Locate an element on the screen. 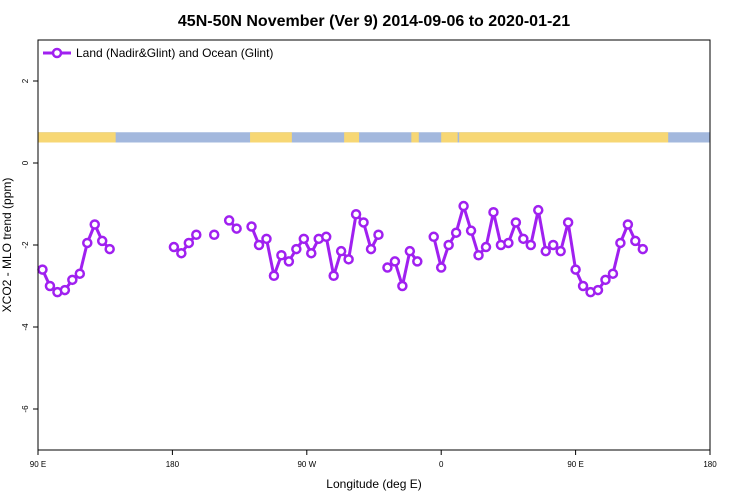 This screenshot has height=500, width=750. ocean-strip is located at coordinates (374, 137).